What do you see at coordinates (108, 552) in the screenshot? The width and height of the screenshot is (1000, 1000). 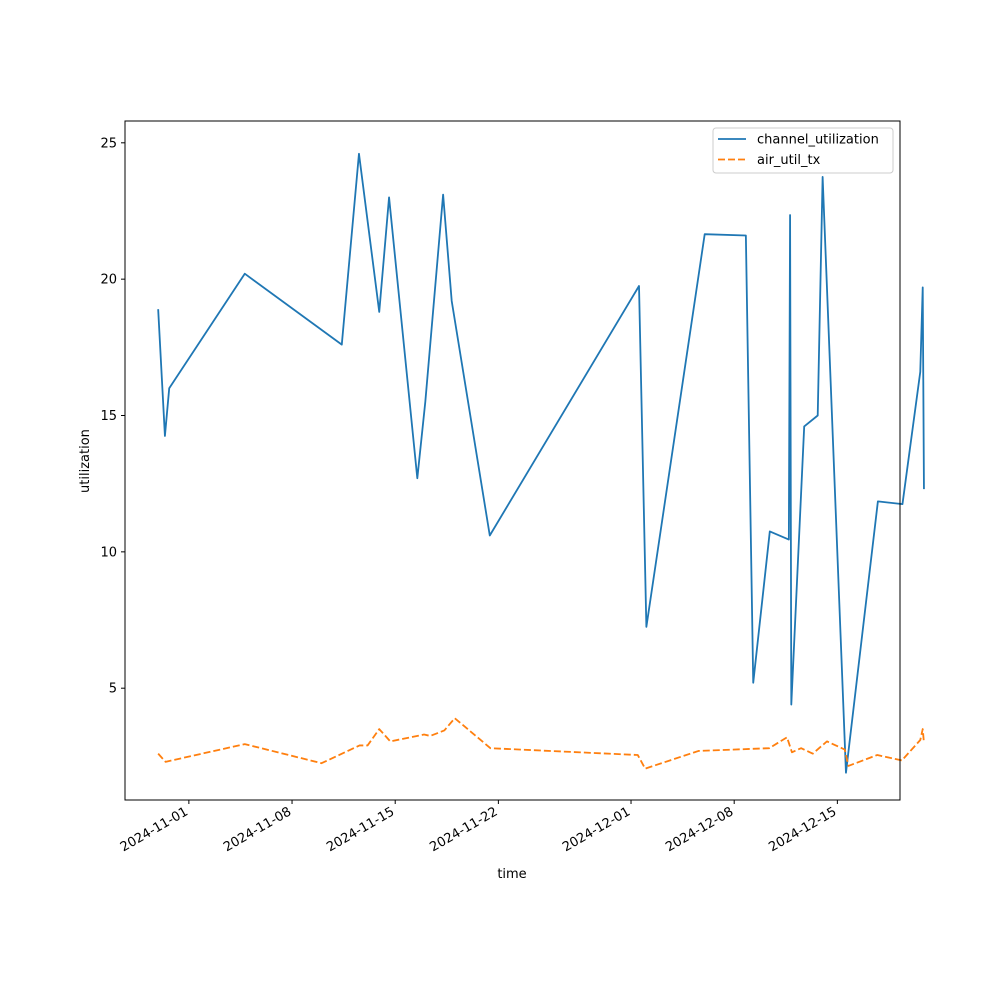 I see `y-tick-label: 10` at bounding box center [108, 552].